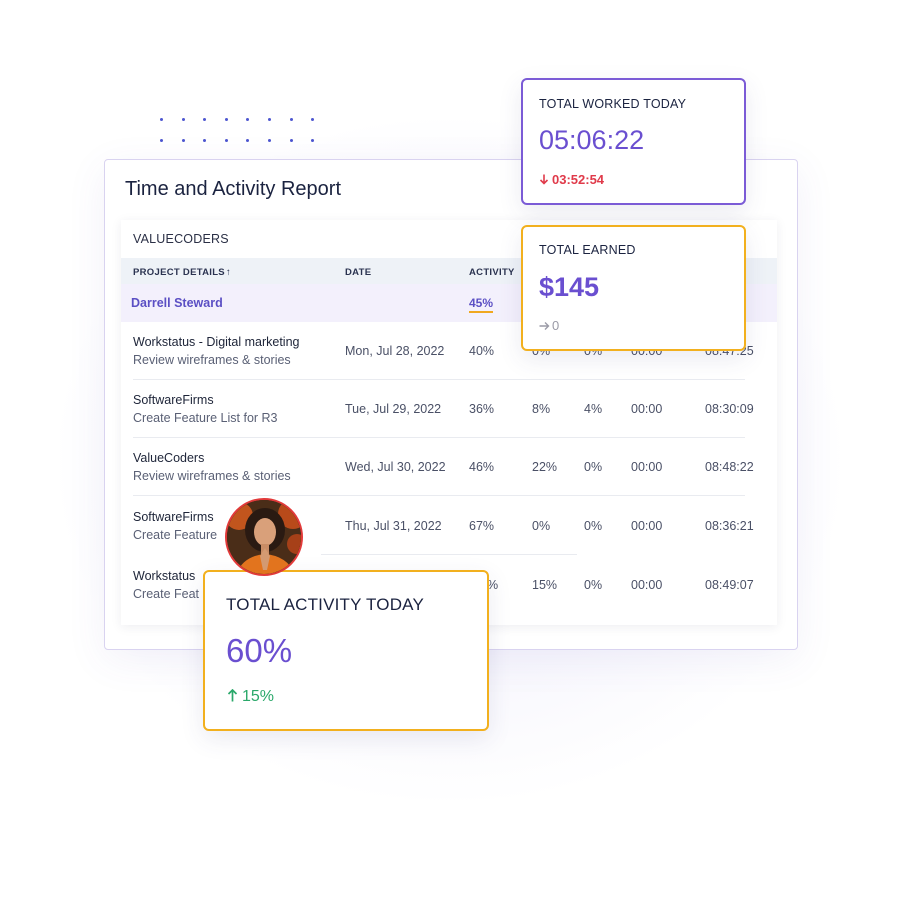 The image size is (901, 905). I want to click on row-date: Mon, Jul 28, 2022, so click(395, 351).